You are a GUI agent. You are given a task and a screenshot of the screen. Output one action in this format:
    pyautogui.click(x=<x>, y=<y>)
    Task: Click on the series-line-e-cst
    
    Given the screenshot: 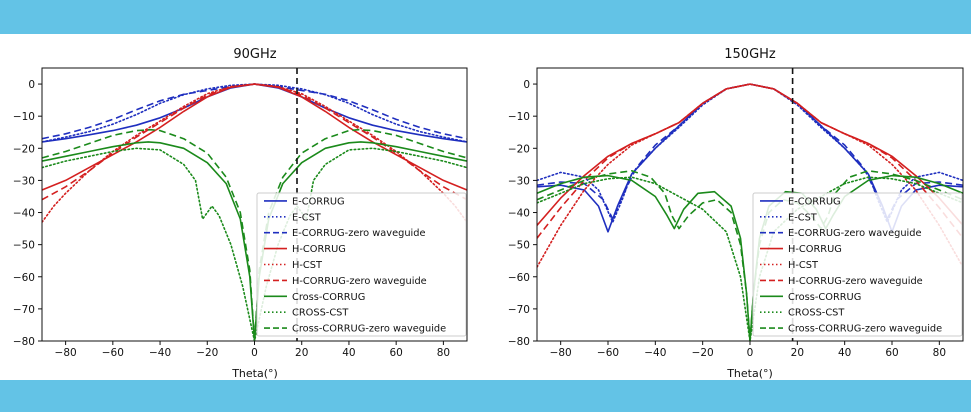 What is the action you would take?
    pyautogui.click(x=750, y=153)
    